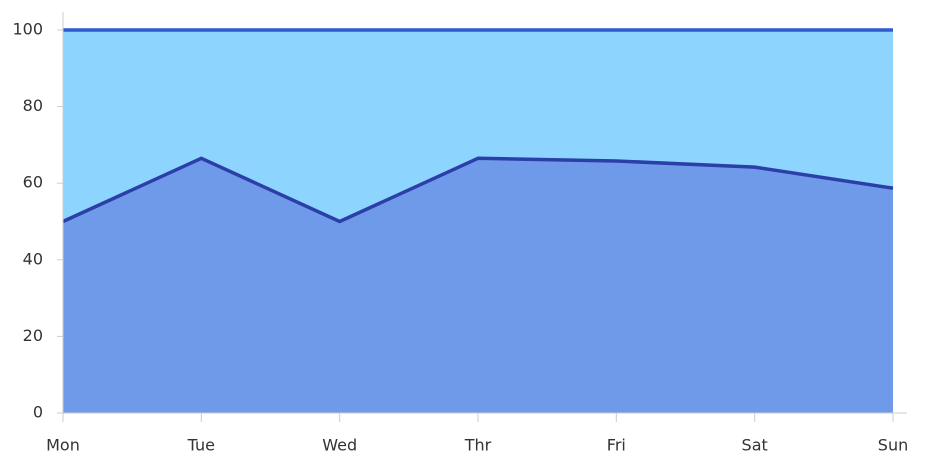 The height and width of the screenshot is (473, 925). What do you see at coordinates (33, 335) in the screenshot?
I see `y-tick-label: 20` at bounding box center [33, 335].